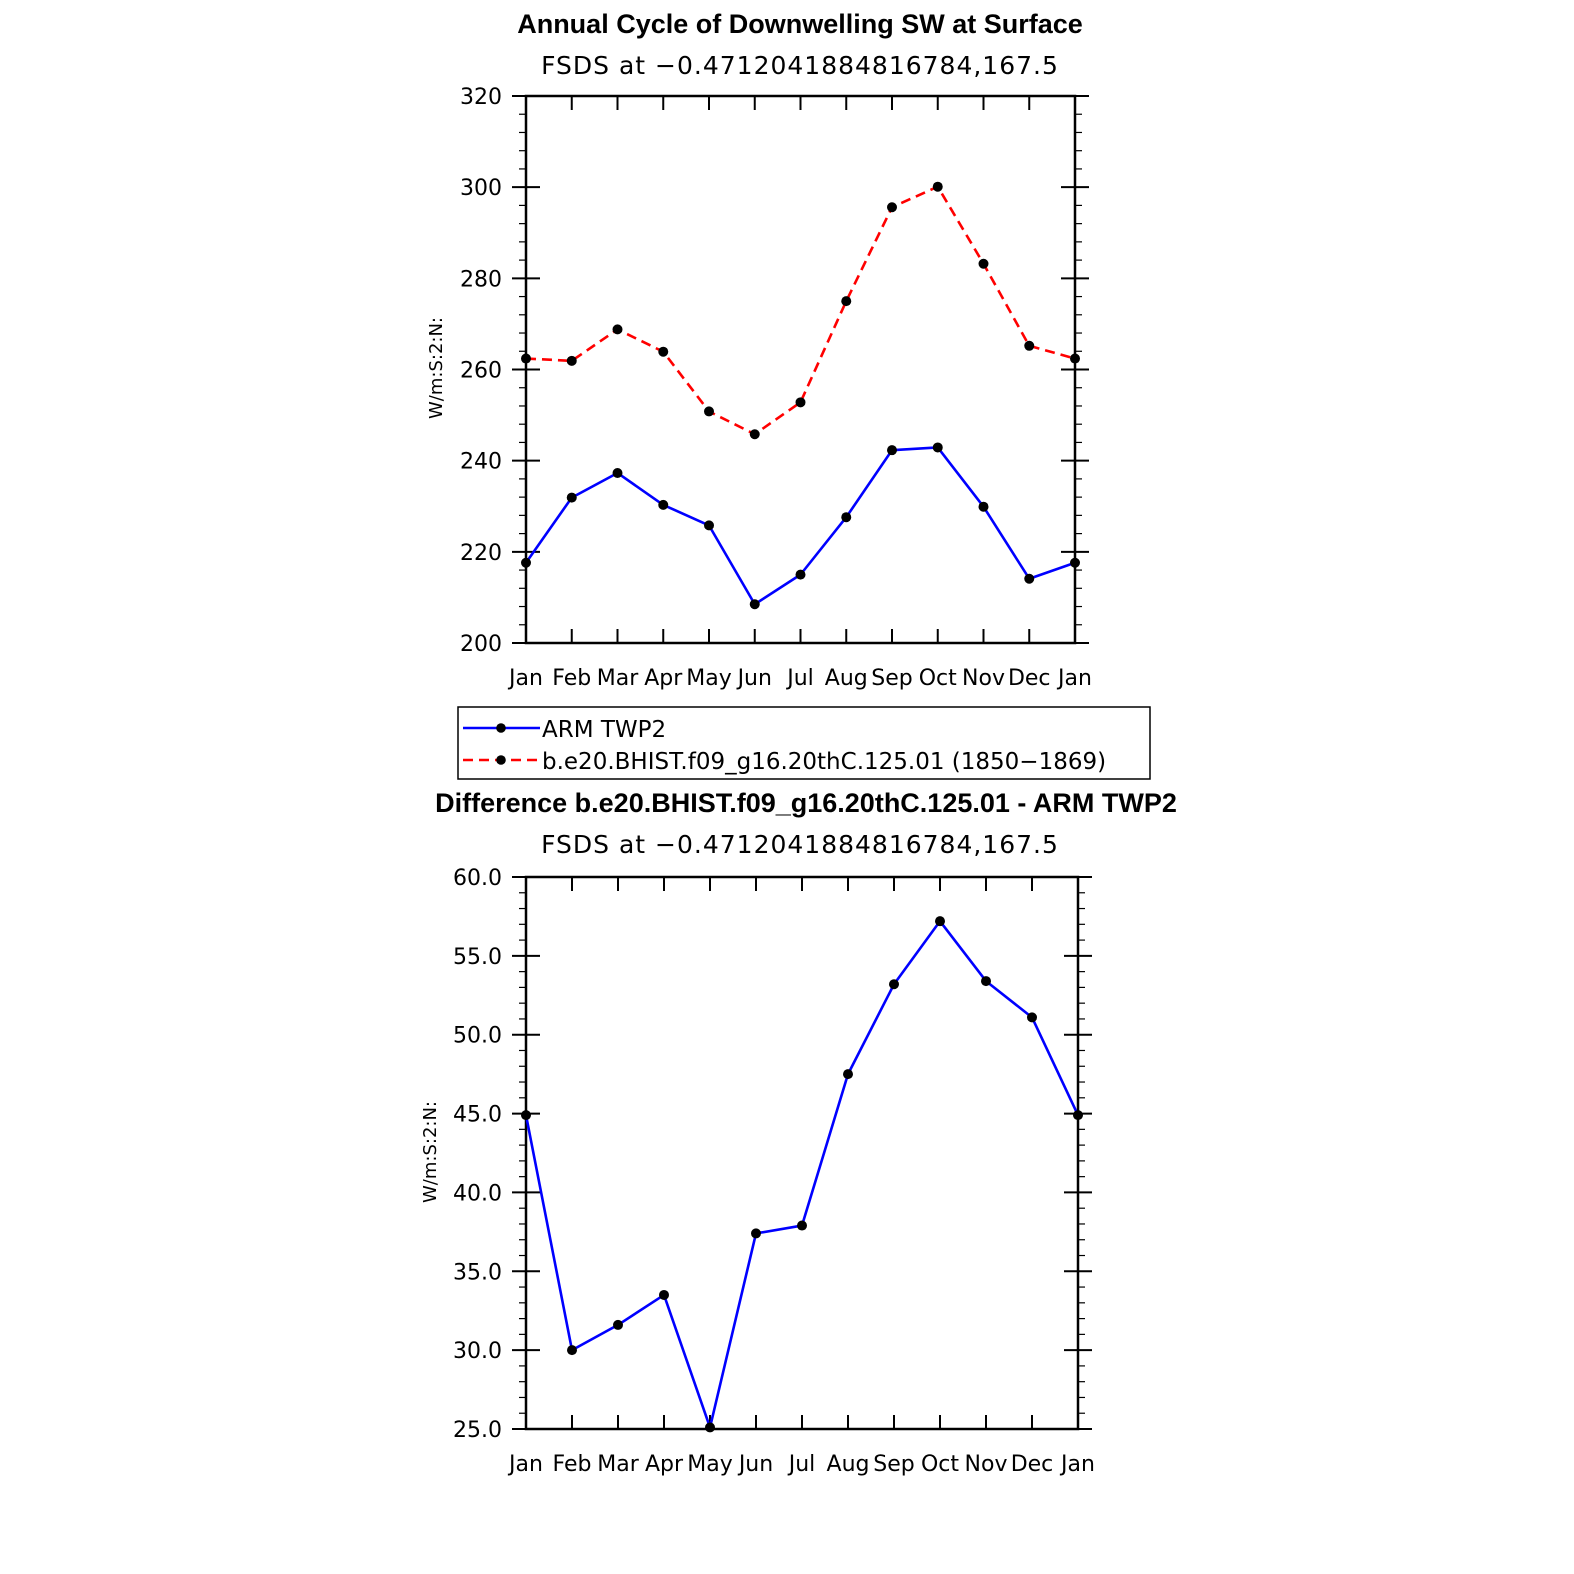 The image size is (1574, 1574). What do you see at coordinates (481, 97) in the screenshot?
I see `top-ytick-label: 320` at bounding box center [481, 97].